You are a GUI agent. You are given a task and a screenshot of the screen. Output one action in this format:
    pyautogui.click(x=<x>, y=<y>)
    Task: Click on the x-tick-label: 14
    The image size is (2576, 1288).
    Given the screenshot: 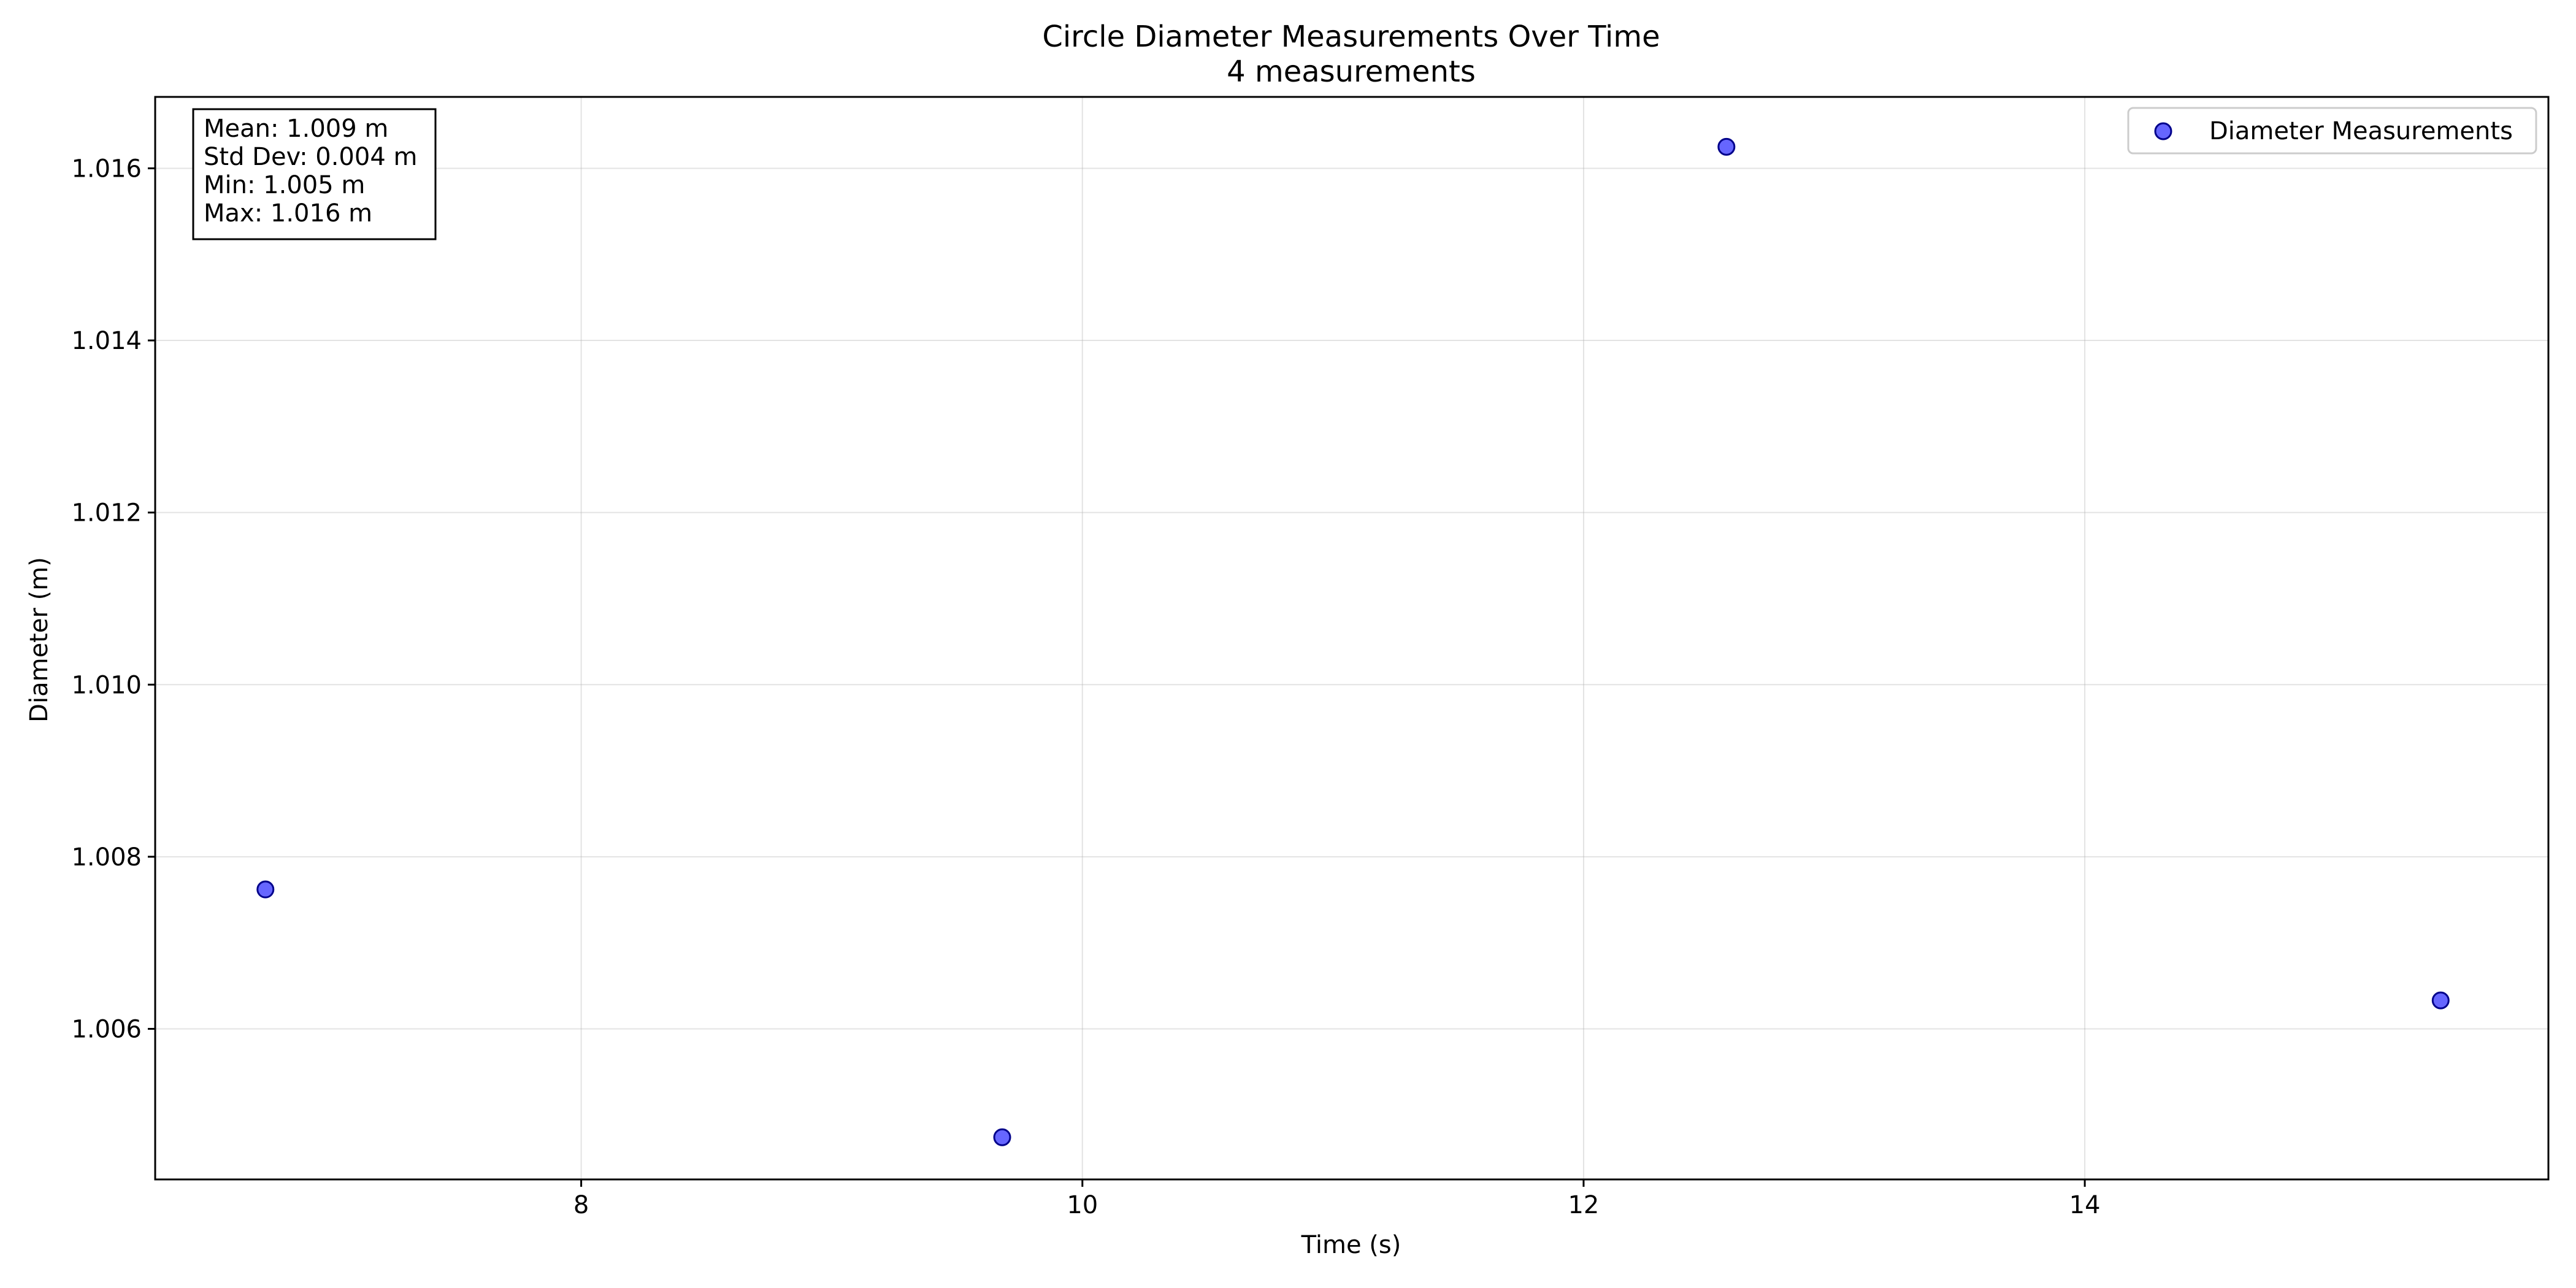 What is the action you would take?
    pyautogui.click(x=2085, y=1205)
    